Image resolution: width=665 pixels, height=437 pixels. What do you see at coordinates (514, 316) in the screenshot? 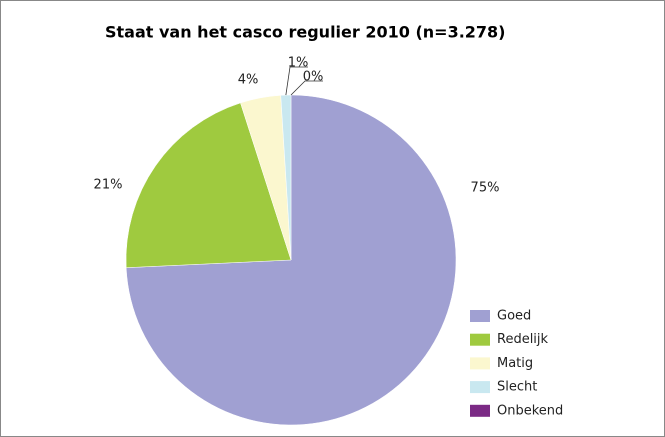
I see `legend-label: Goed` at bounding box center [514, 316].